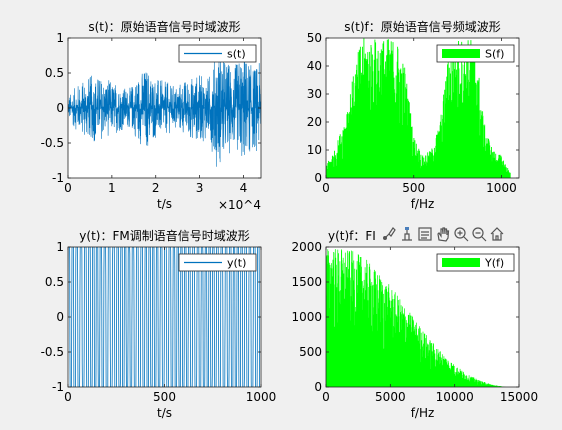 The width and height of the screenshot is (562, 430). Describe the element at coordinates (244, 188) in the screenshot. I see `x-tick-label: 4` at that location.